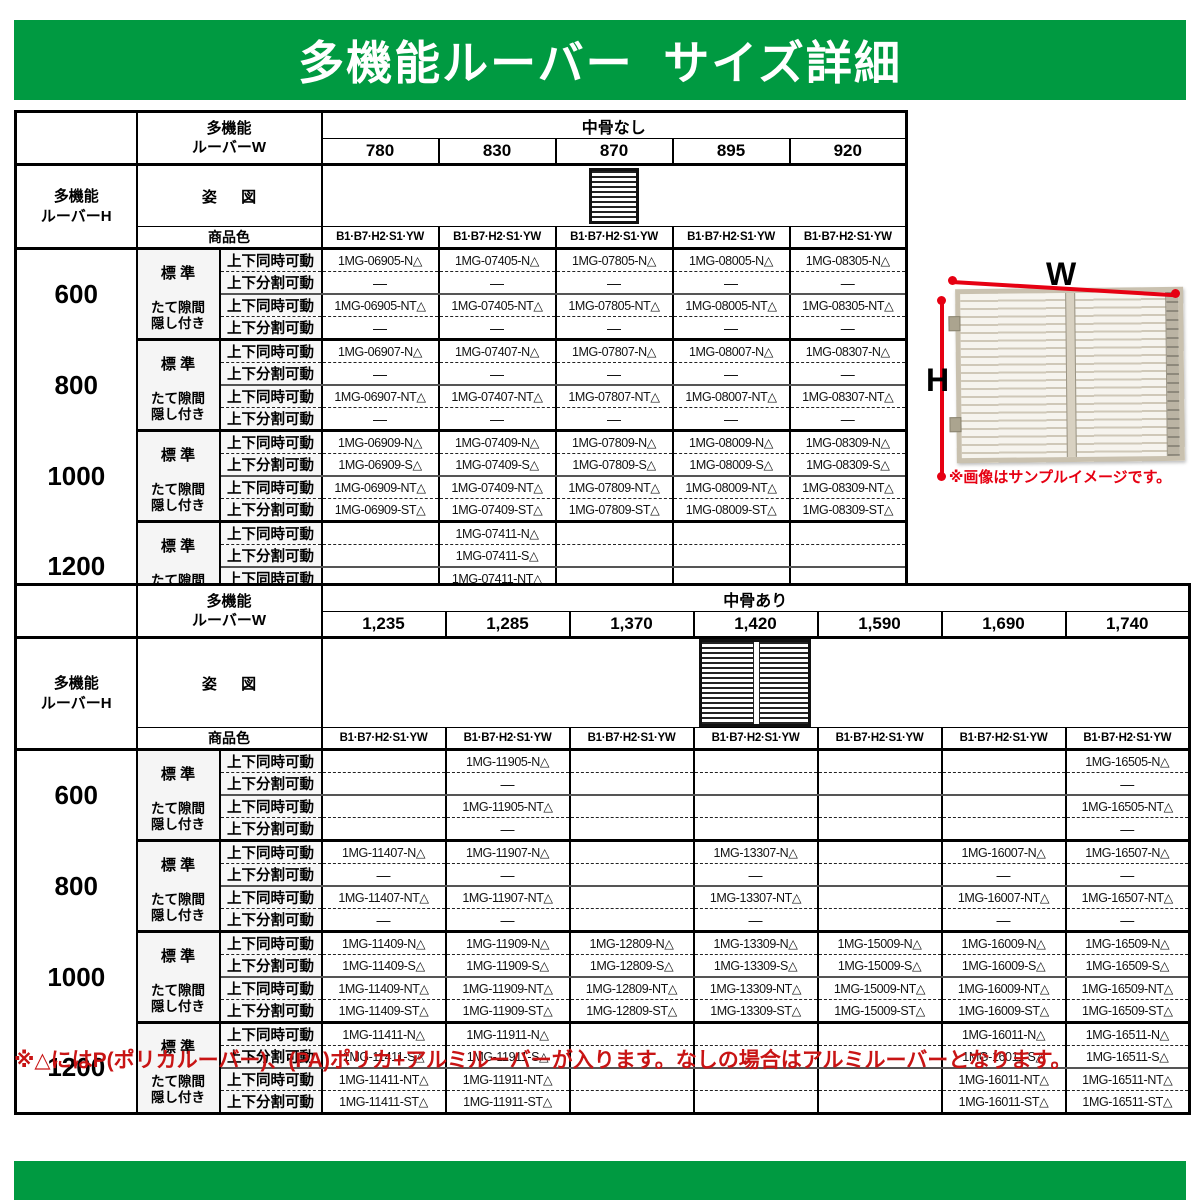 The image size is (1200, 1200). What do you see at coordinates (756, 598) in the screenshot?
I see `bone-type-header: 中骨あり` at bounding box center [756, 598].